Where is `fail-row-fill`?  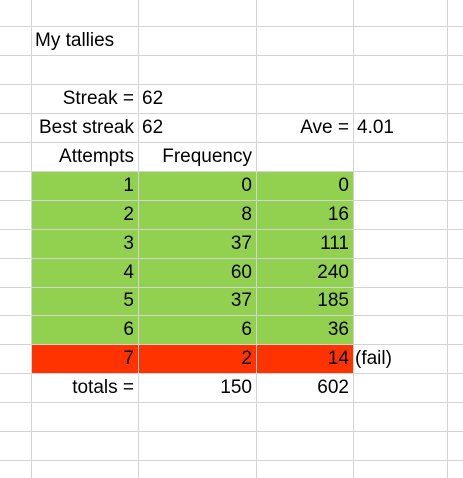 fail-row-fill is located at coordinates (192, 358).